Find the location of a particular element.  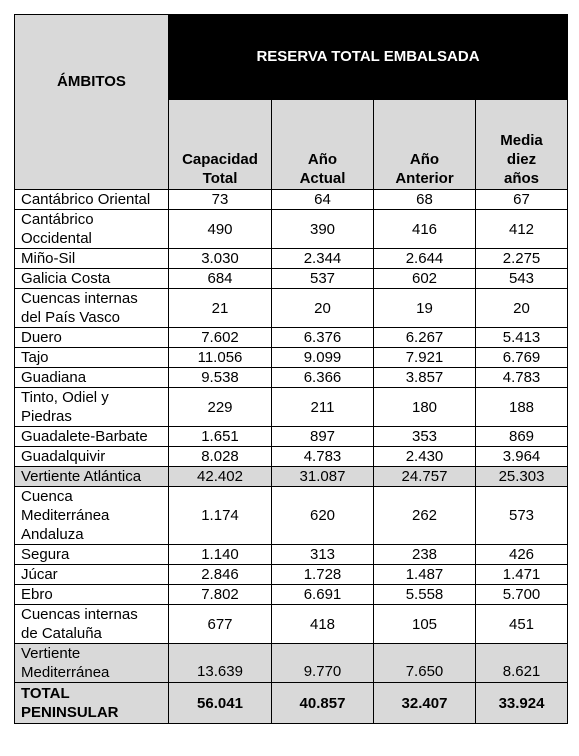

cell-line: Miño-Sil is located at coordinates (48, 258).